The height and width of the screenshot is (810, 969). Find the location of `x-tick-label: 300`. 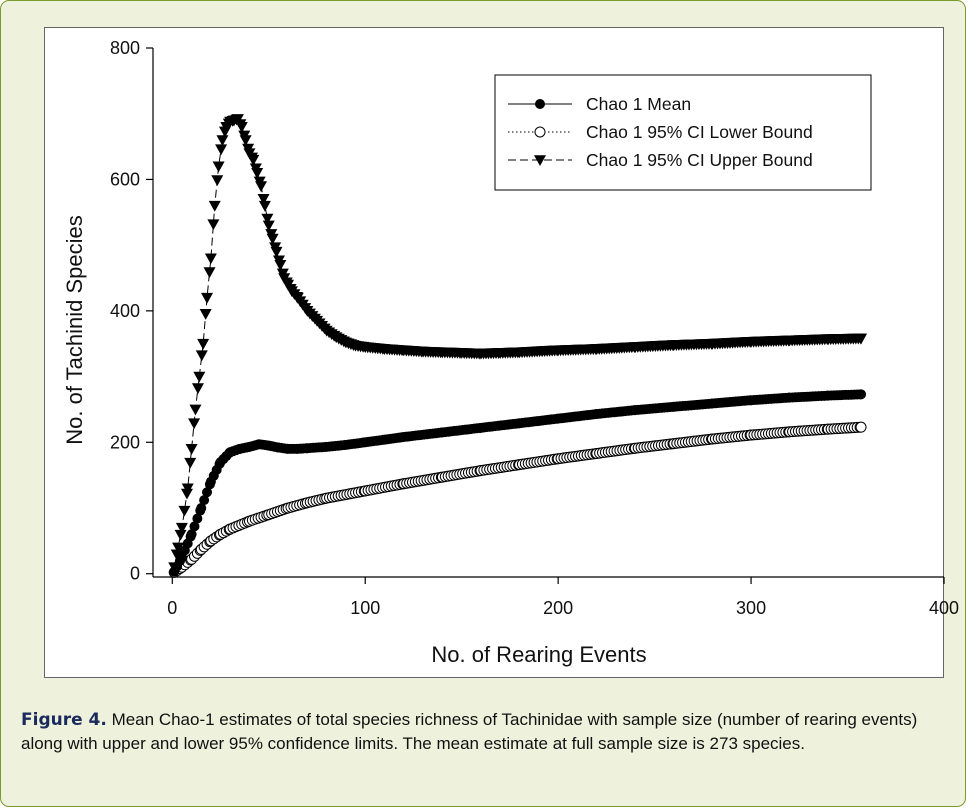

x-tick-label: 300 is located at coordinates (751, 608).